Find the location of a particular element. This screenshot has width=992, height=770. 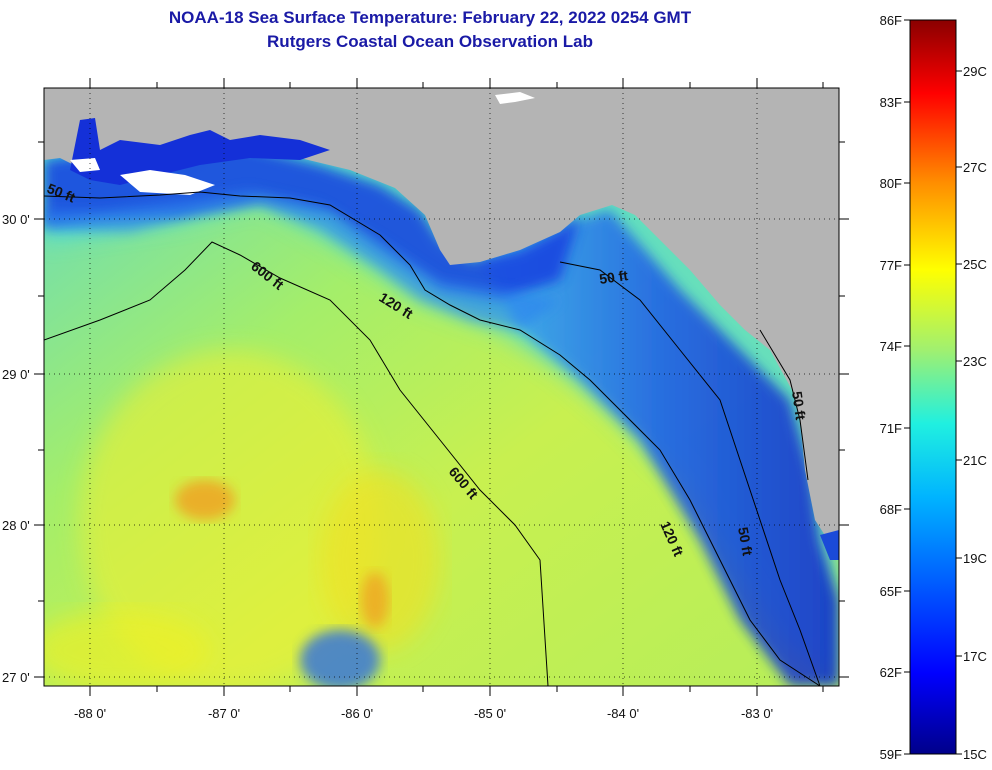

colorbar-c-label: 27C is located at coordinates (975, 167).